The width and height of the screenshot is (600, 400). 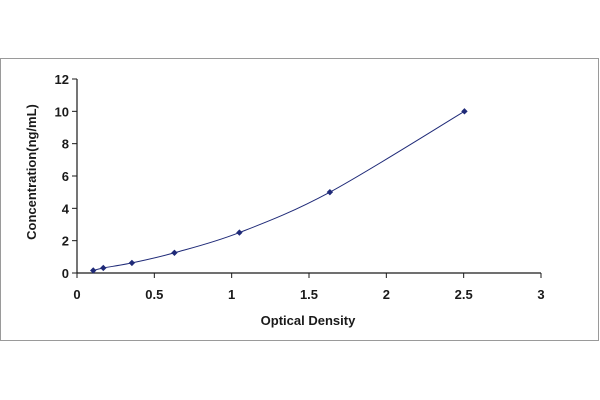 What do you see at coordinates (62, 111) in the screenshot?
I see `y-tick-label: 10` at bounding box center [62, 111].